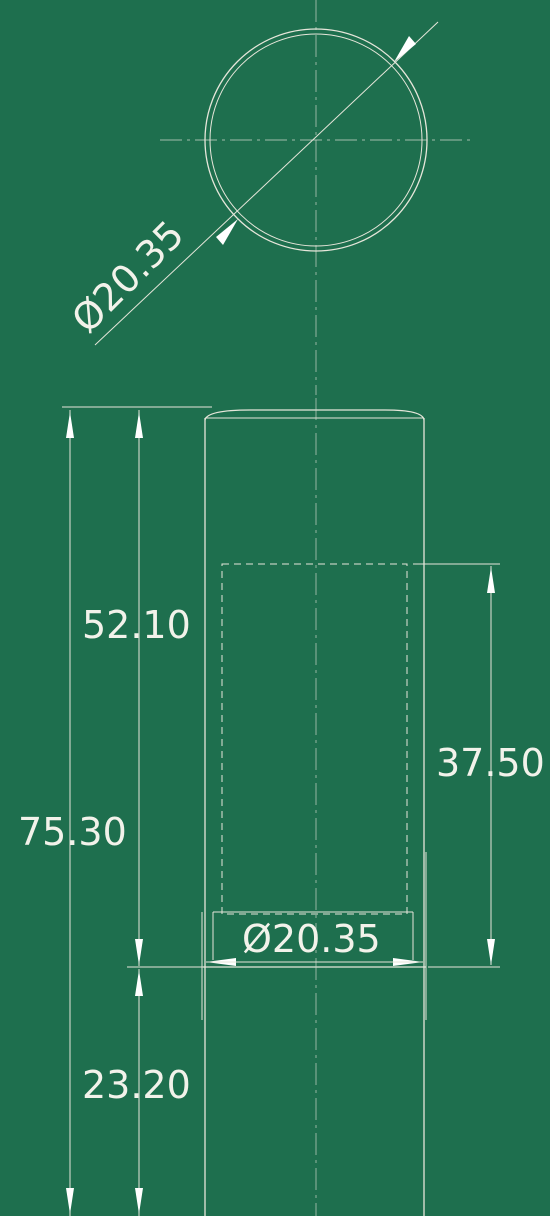  I want to click on bore-depth-label: 37.50, so click(490, 763).